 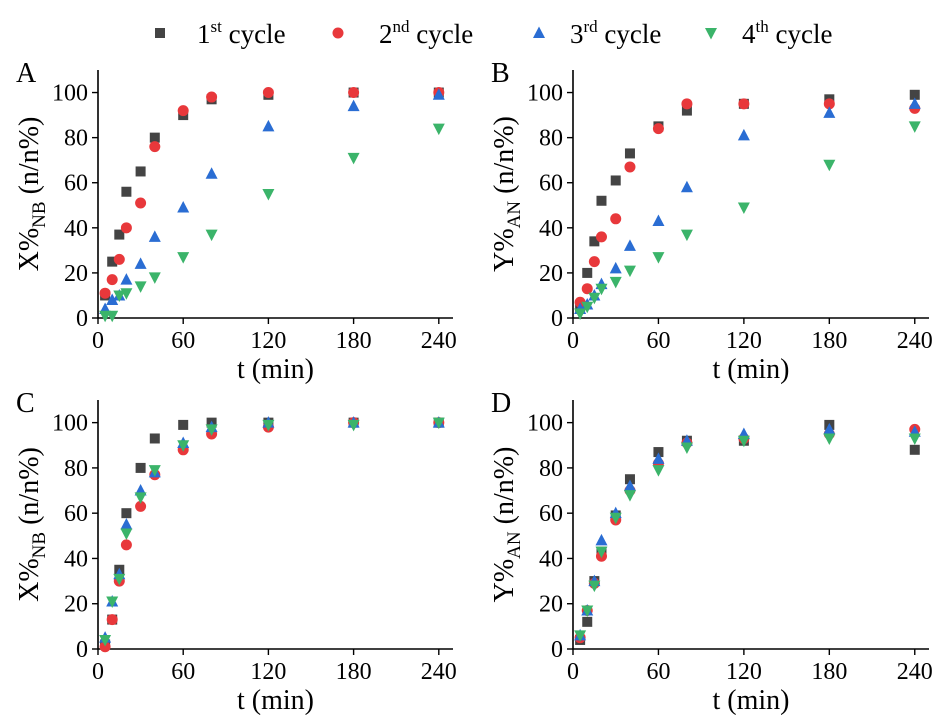 I want to click on legend-label-1: 1st cycle, so click(x=241, y=33).